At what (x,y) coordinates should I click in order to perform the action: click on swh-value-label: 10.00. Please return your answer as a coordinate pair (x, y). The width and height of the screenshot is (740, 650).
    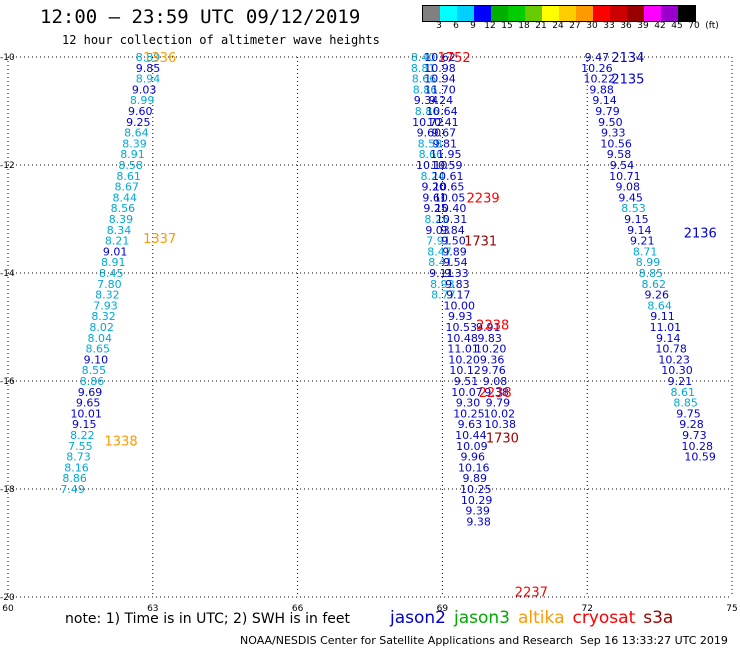
    Looking at the image, I should click on (460, 305).